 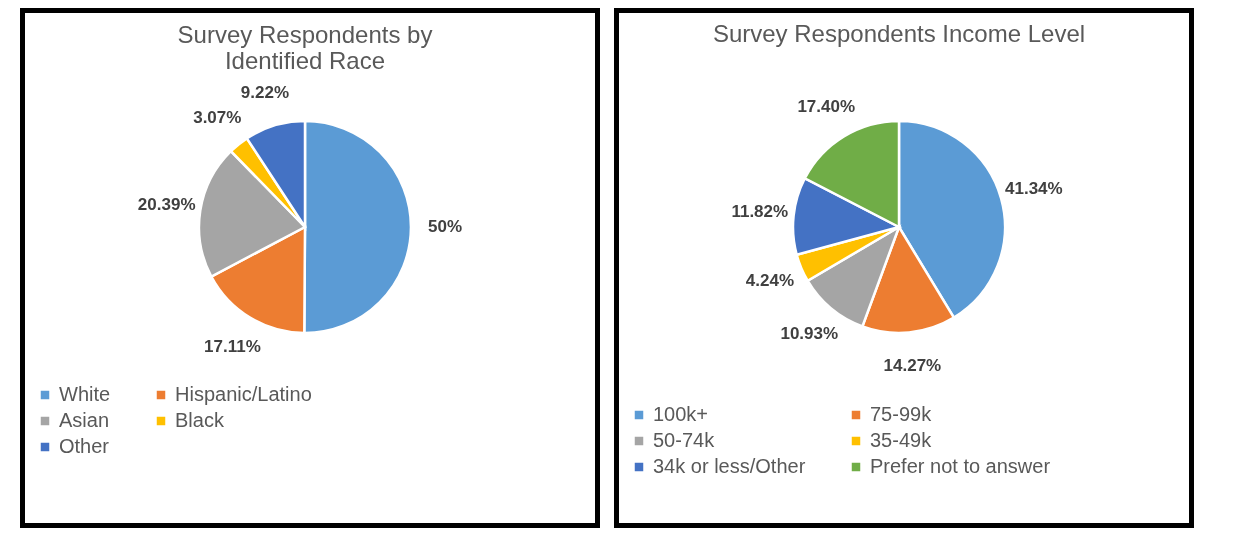 What do you see at coordinates (200, 420) in the screenshot?
I see `legend-label: Black` at bounding box center [200, 420].